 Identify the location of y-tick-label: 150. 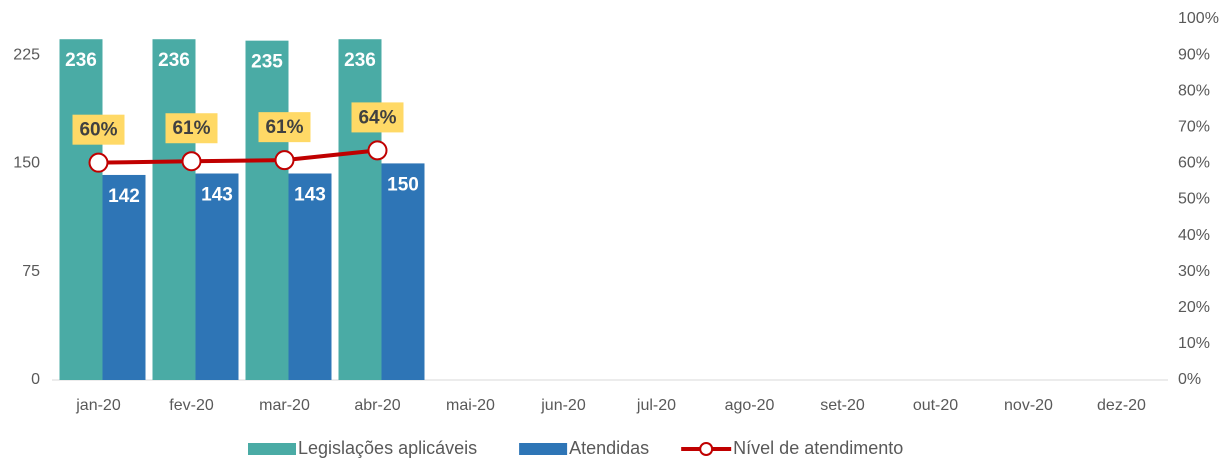
(26, 163).